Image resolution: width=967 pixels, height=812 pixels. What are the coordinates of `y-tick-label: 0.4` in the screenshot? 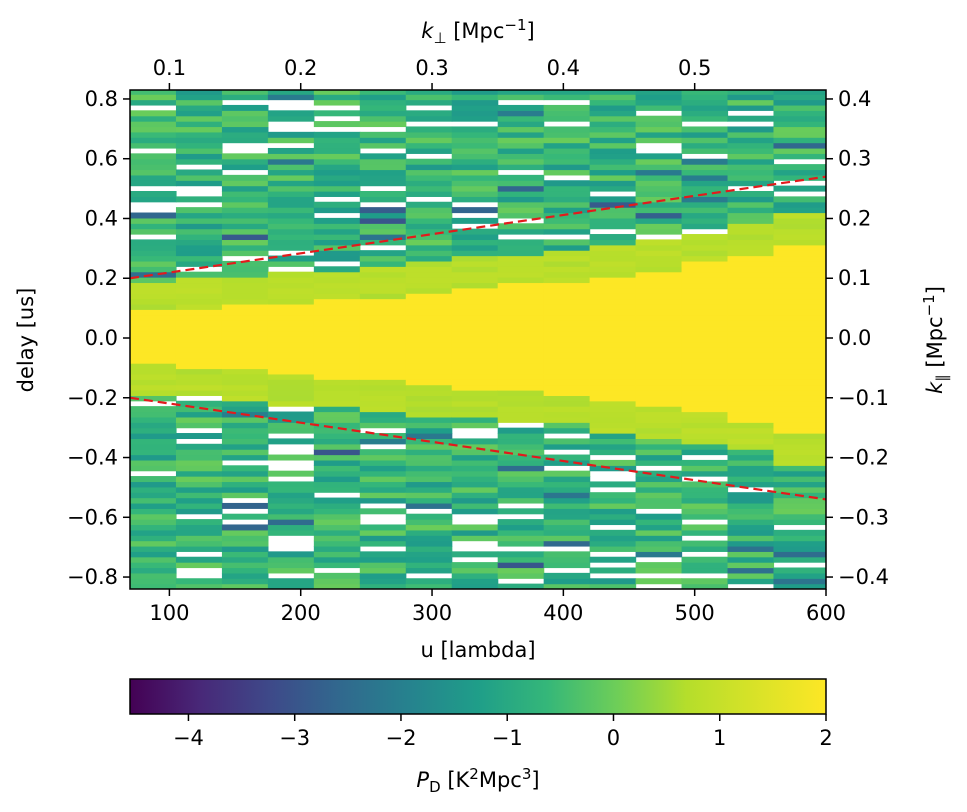 It's located at (101, 218).